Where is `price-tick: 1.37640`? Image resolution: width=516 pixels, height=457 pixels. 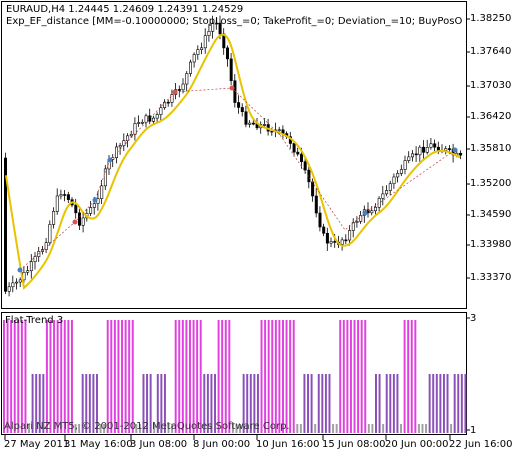
price-tick: 1.37640 is located at coordinates (491, 51).